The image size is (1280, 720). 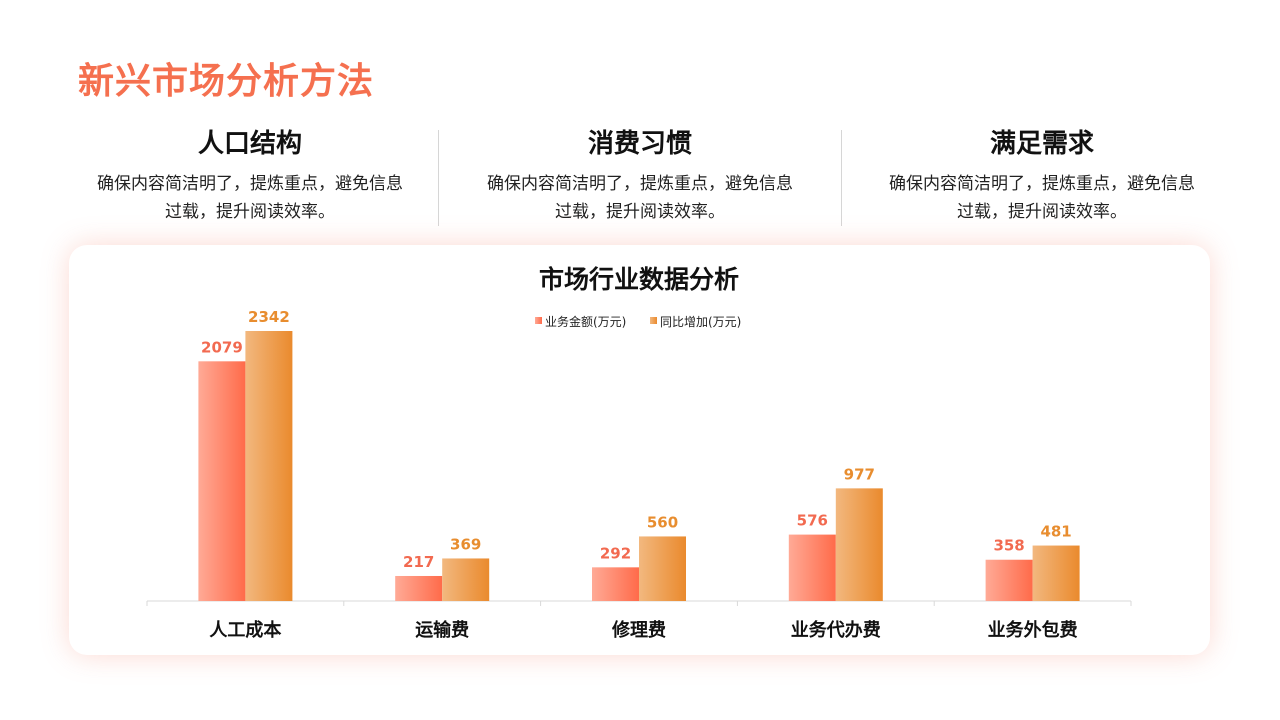 I want to click on x-tick-label: 人工成本, so click(x=245, y=630).